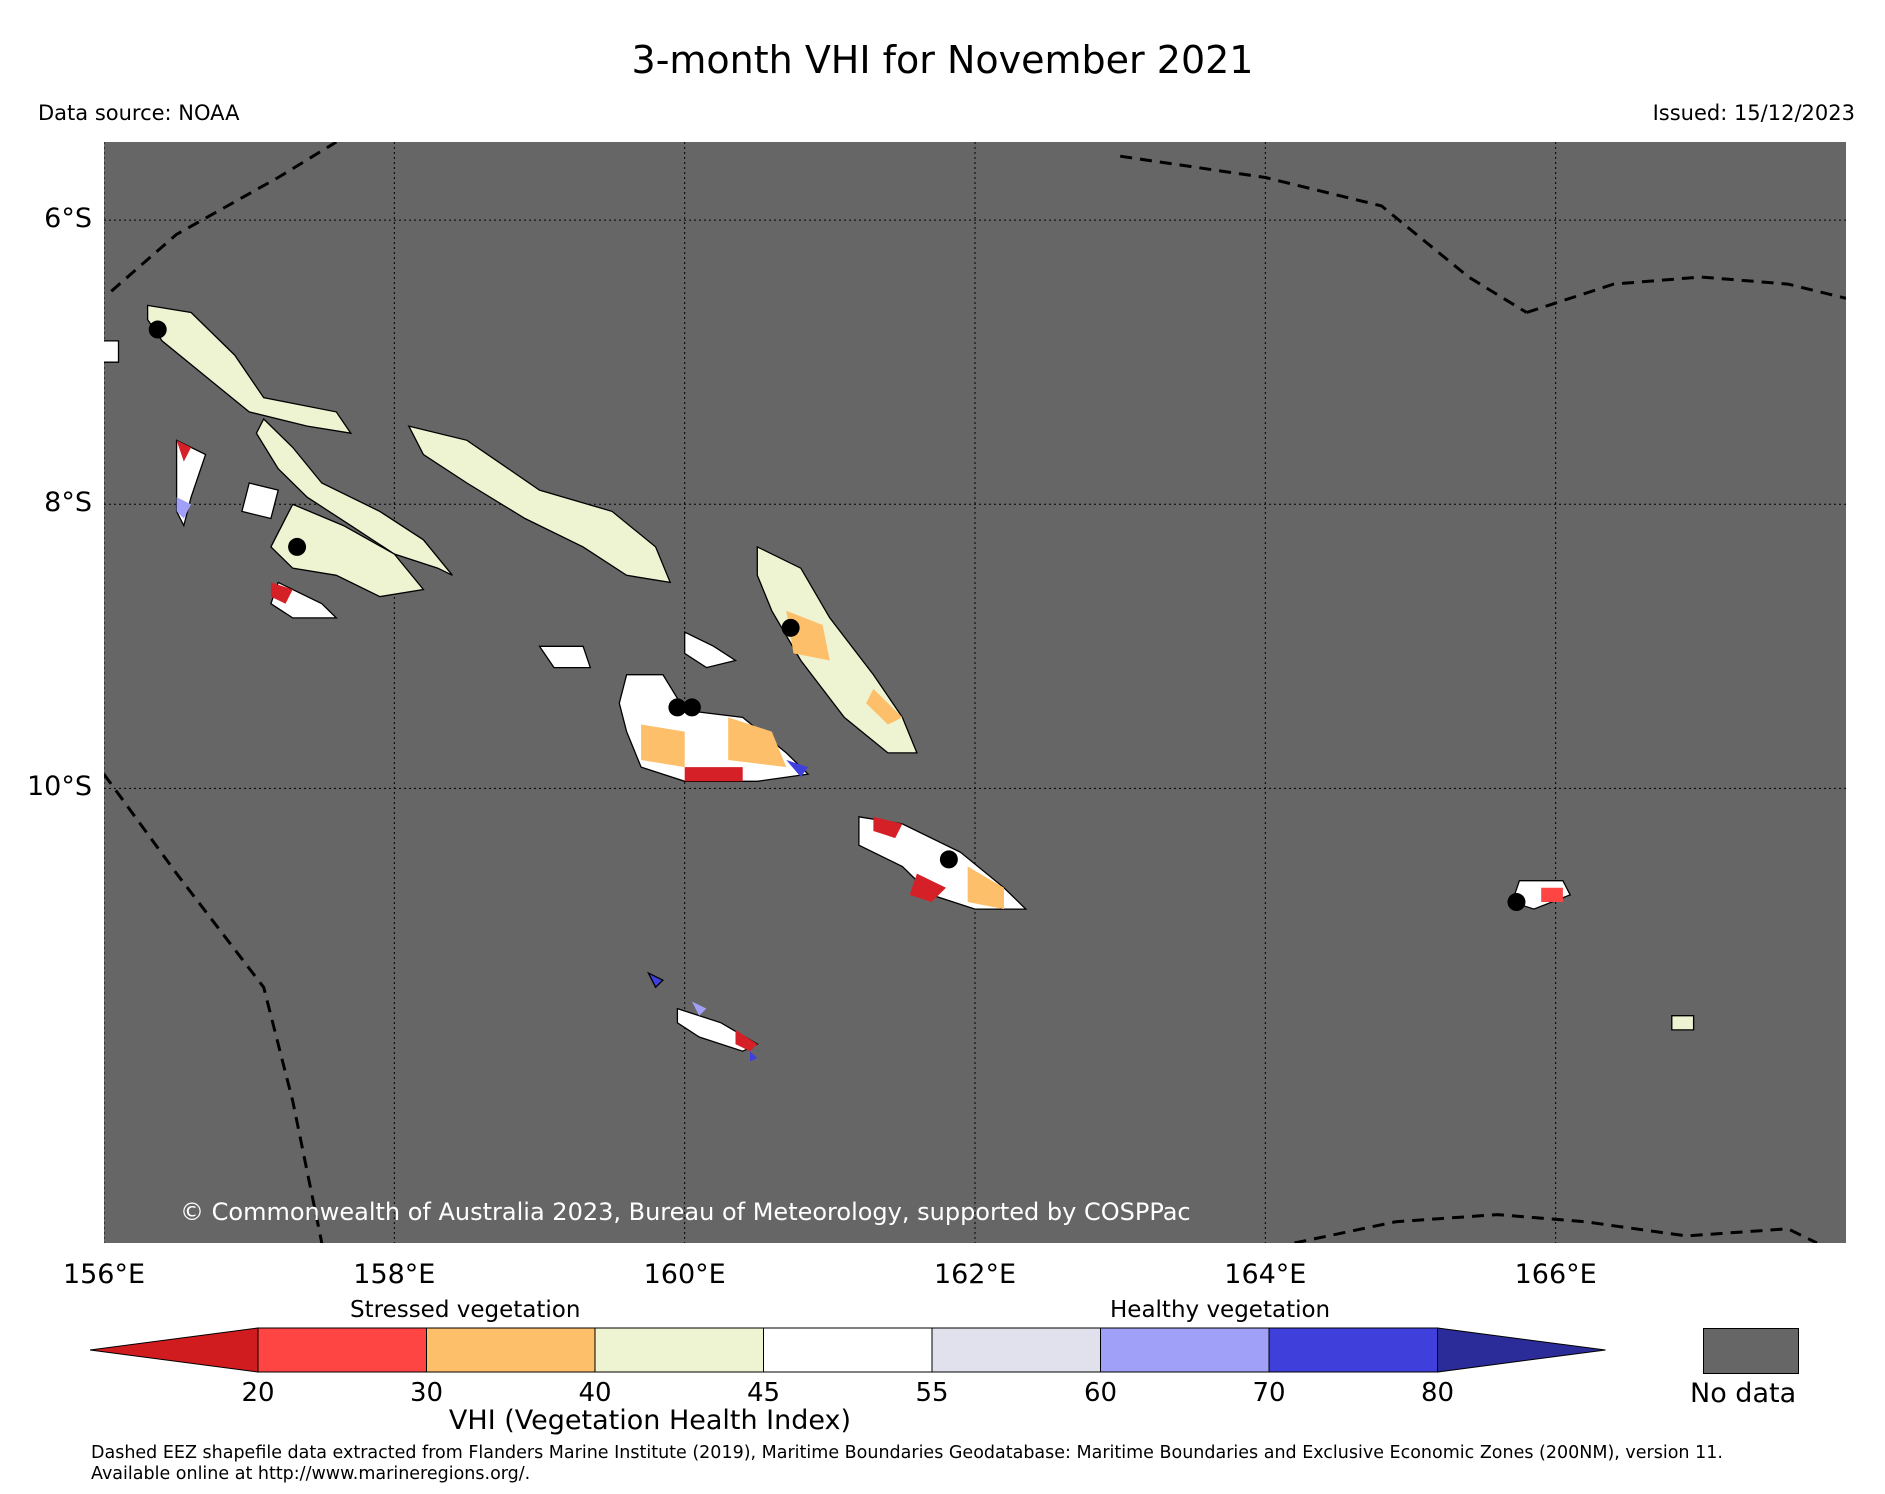 The height and width of the screenshot is (1494, 1885). Describe the element at coordinates (1220, 1310) in the screenshot. I see `healthy-vegetation-label: Healthy vegetation` at that location.